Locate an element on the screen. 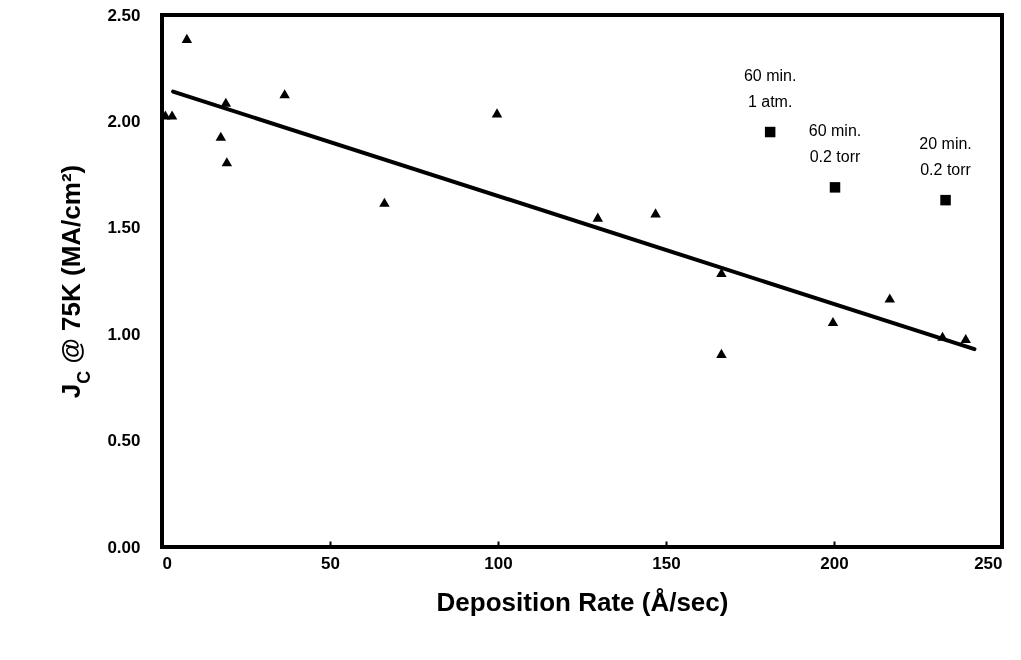 The height and width of the screenshot is (660, 1021). y-tick-label: 1.50 is located at coordinates (124, 228).